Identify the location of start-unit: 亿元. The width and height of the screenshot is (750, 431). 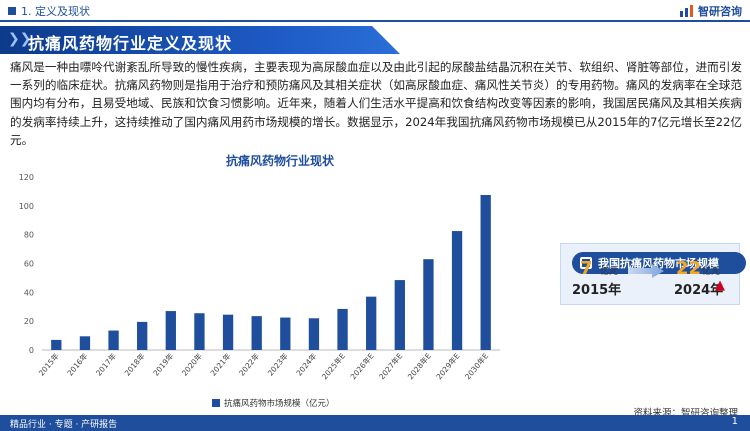
(609, 272).